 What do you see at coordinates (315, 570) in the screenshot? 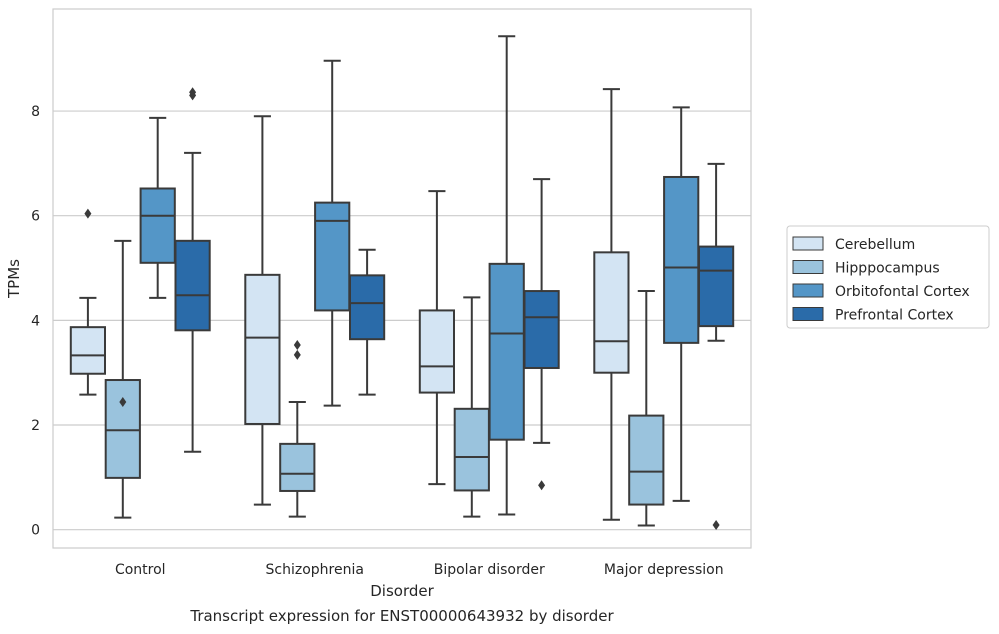
I see `x-tick-label: Schizophrenia` at bounding box center [315, 570].